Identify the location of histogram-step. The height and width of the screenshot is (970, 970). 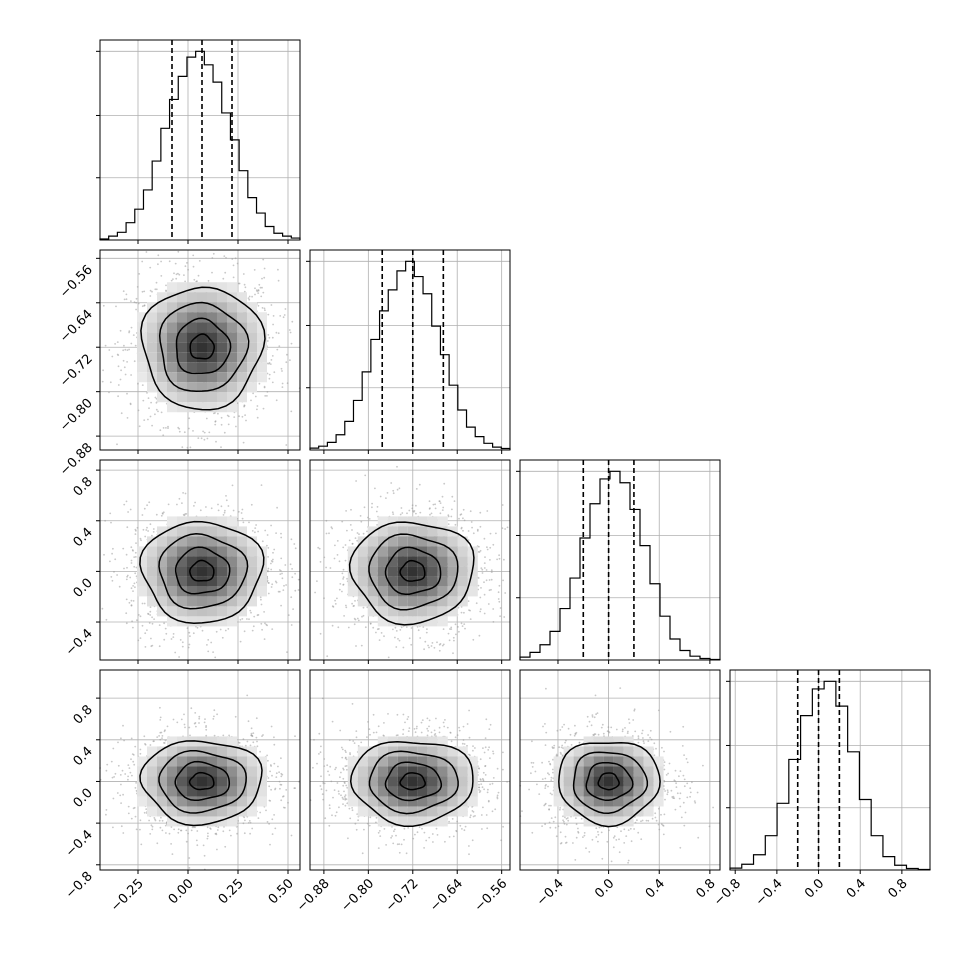
(410, 355).